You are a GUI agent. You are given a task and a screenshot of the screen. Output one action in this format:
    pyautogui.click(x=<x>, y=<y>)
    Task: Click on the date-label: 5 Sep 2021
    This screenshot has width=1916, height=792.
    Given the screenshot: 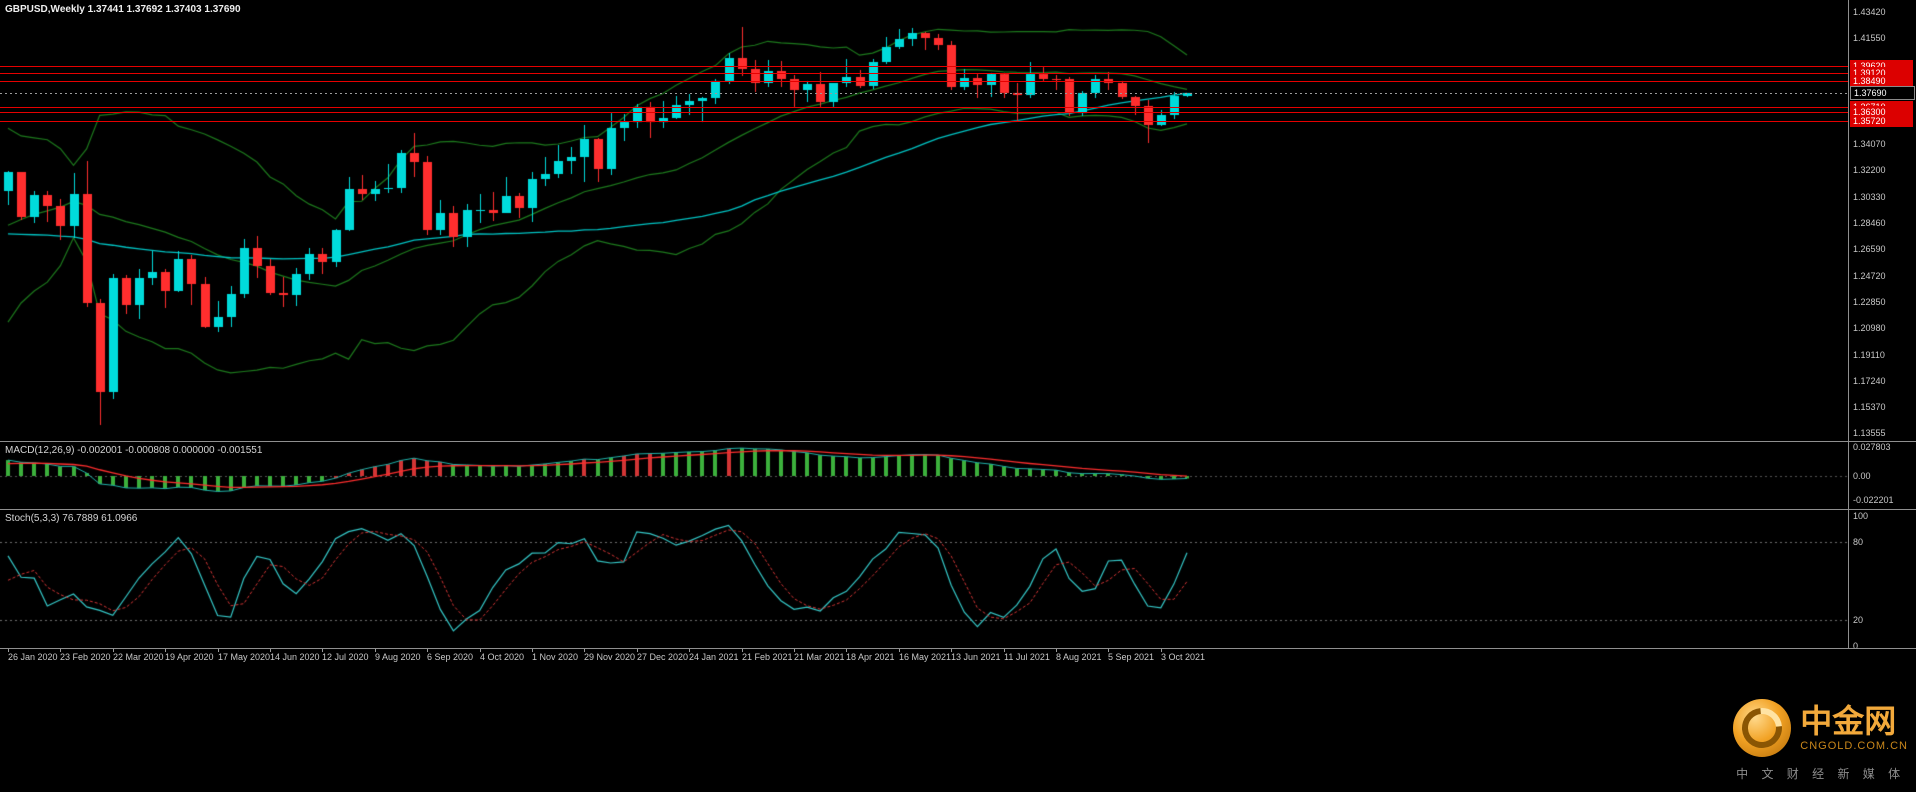 What is the action you would take?
    pyautogui.click(x=1131, y=657)
    